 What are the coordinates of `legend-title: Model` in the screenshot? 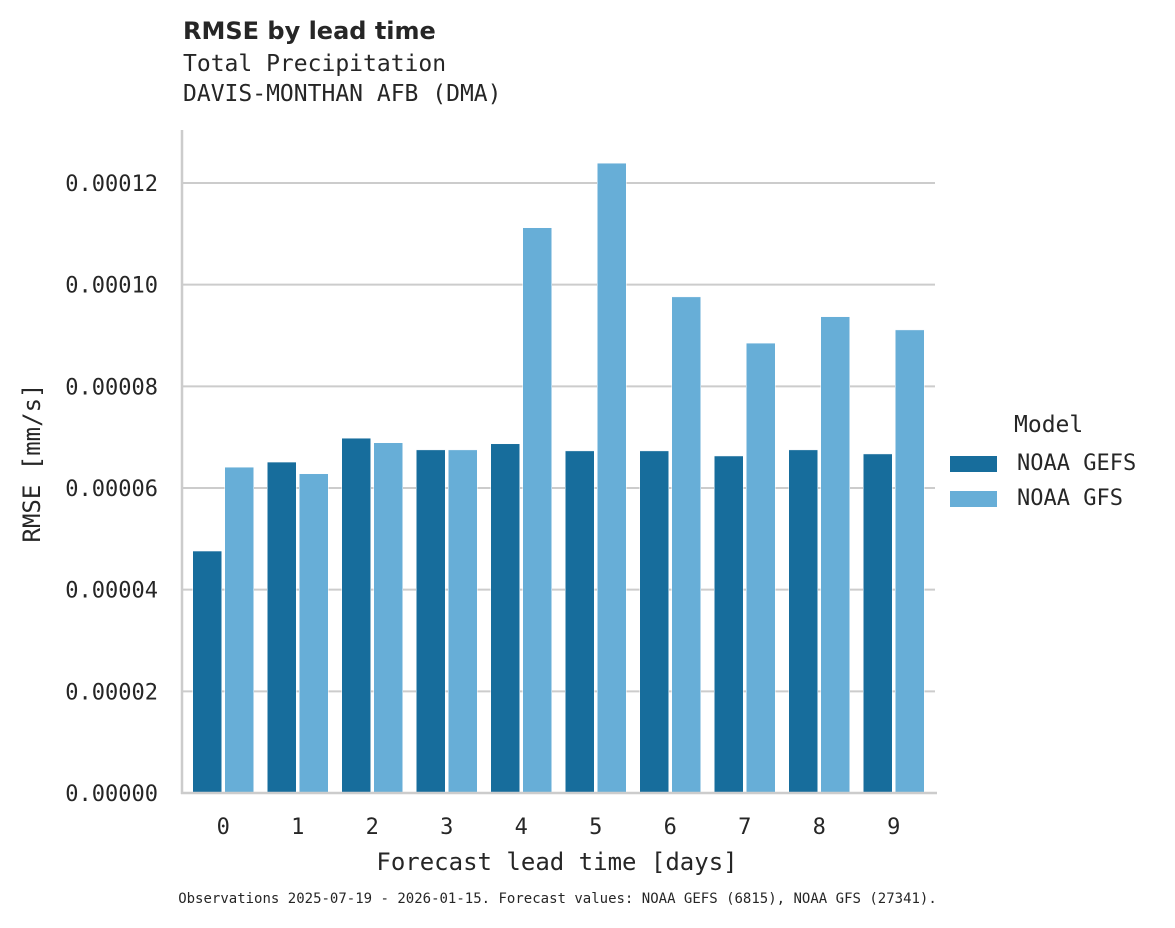 It's located at (1049, 425).